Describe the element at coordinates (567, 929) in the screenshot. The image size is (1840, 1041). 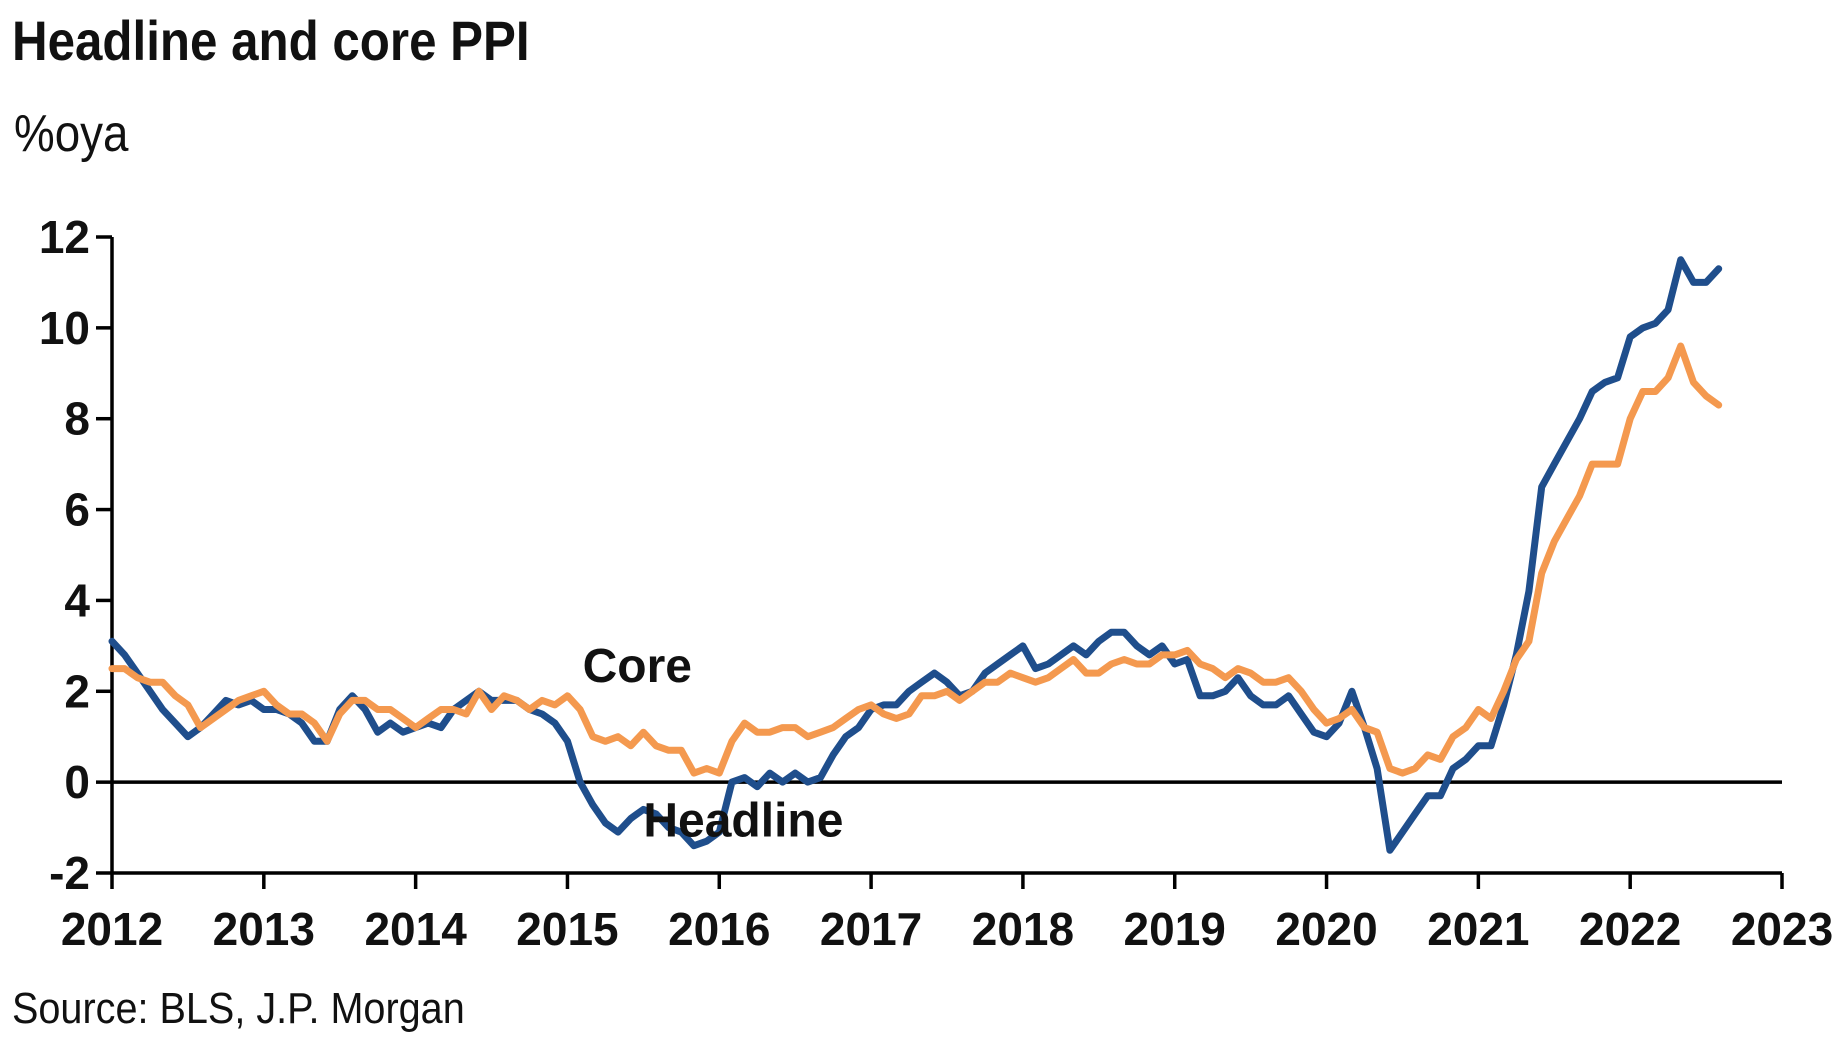
I see `x-tick-label: 2015` at that location.